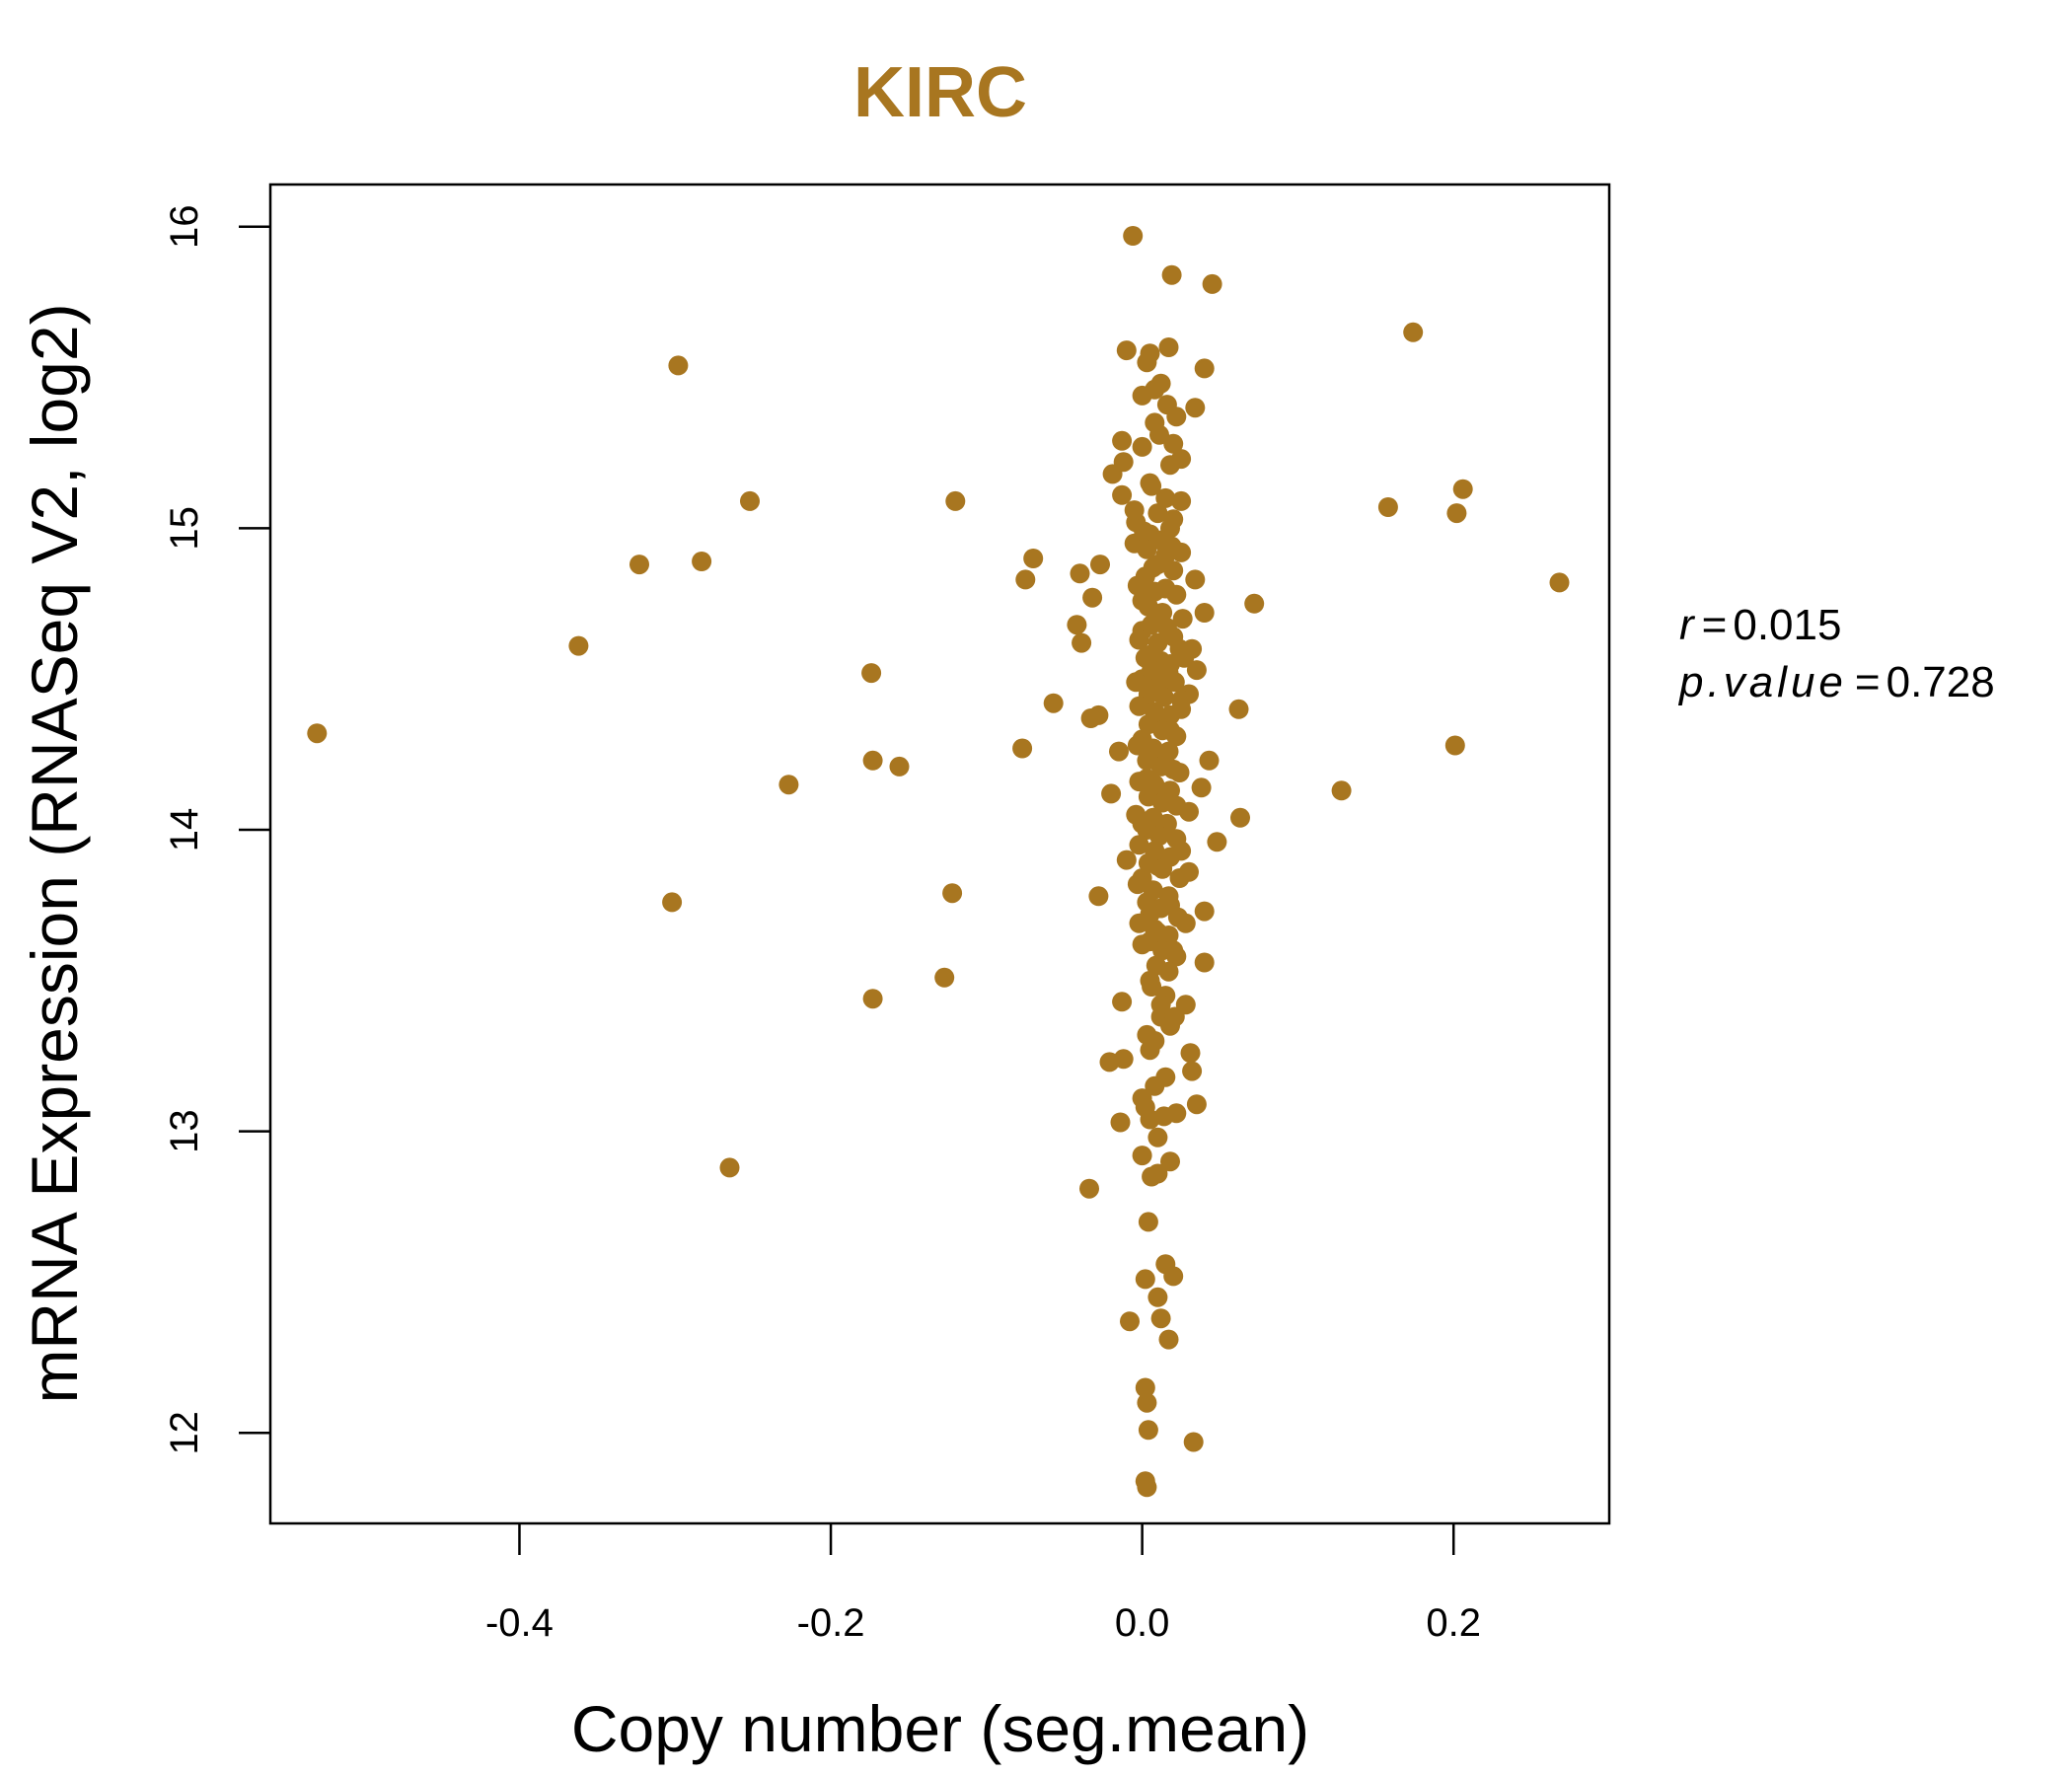 This screenshot has height=1776, width=2072. Describe the element at coordinates (217, 830) in the screenshot. I see `y-axis: 12 13 14 15 16` at that location.